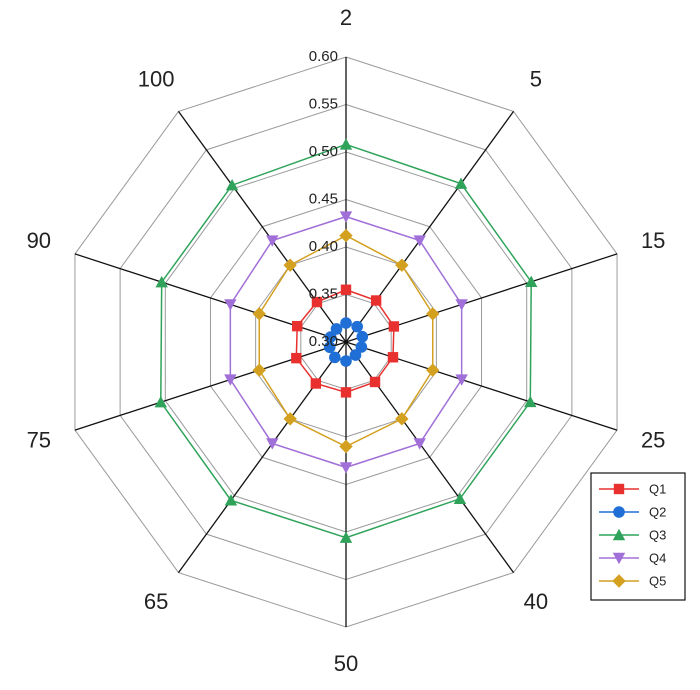 This screenshot has width=700, height=690. I want to click on radial-tick-0.60: 0.60, so click(323, 56).